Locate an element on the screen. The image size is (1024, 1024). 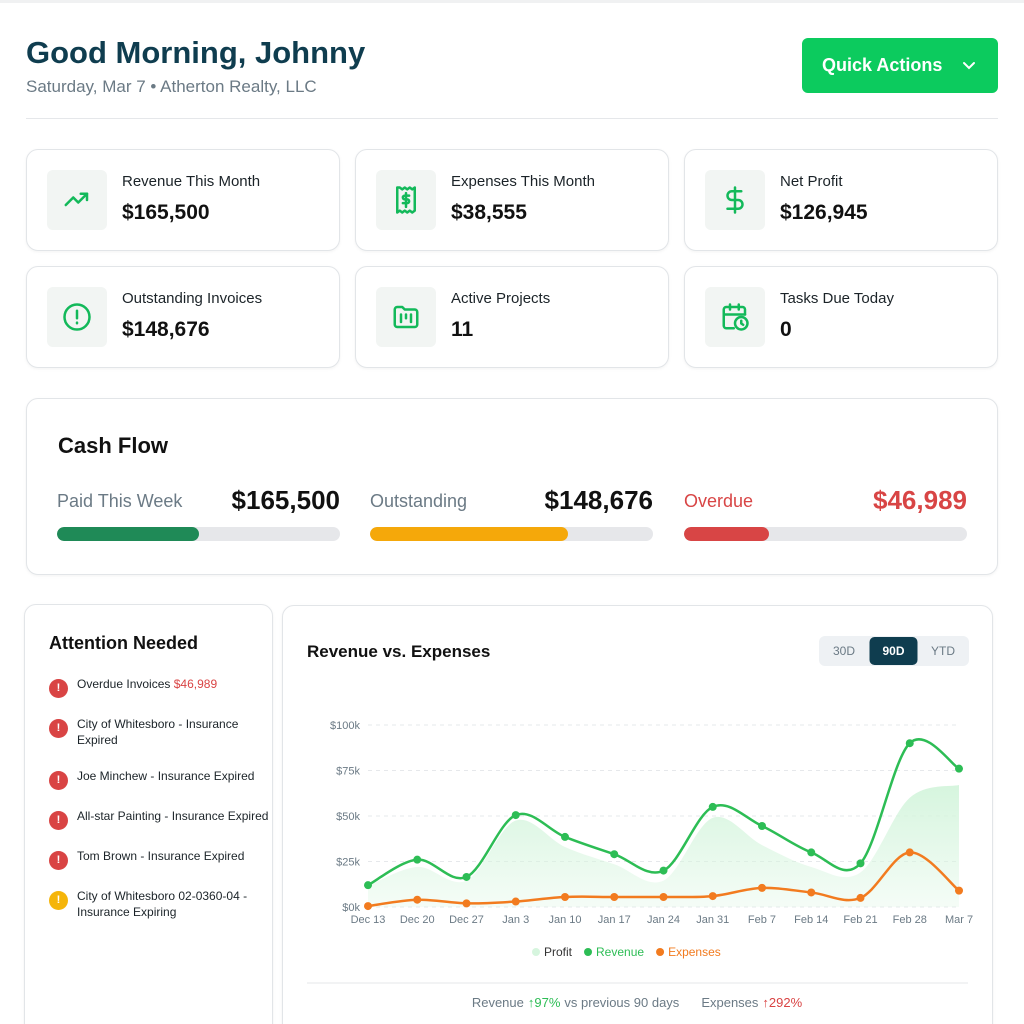
quick-actions-button: Quick Actions is located at coordinates (900, 65).